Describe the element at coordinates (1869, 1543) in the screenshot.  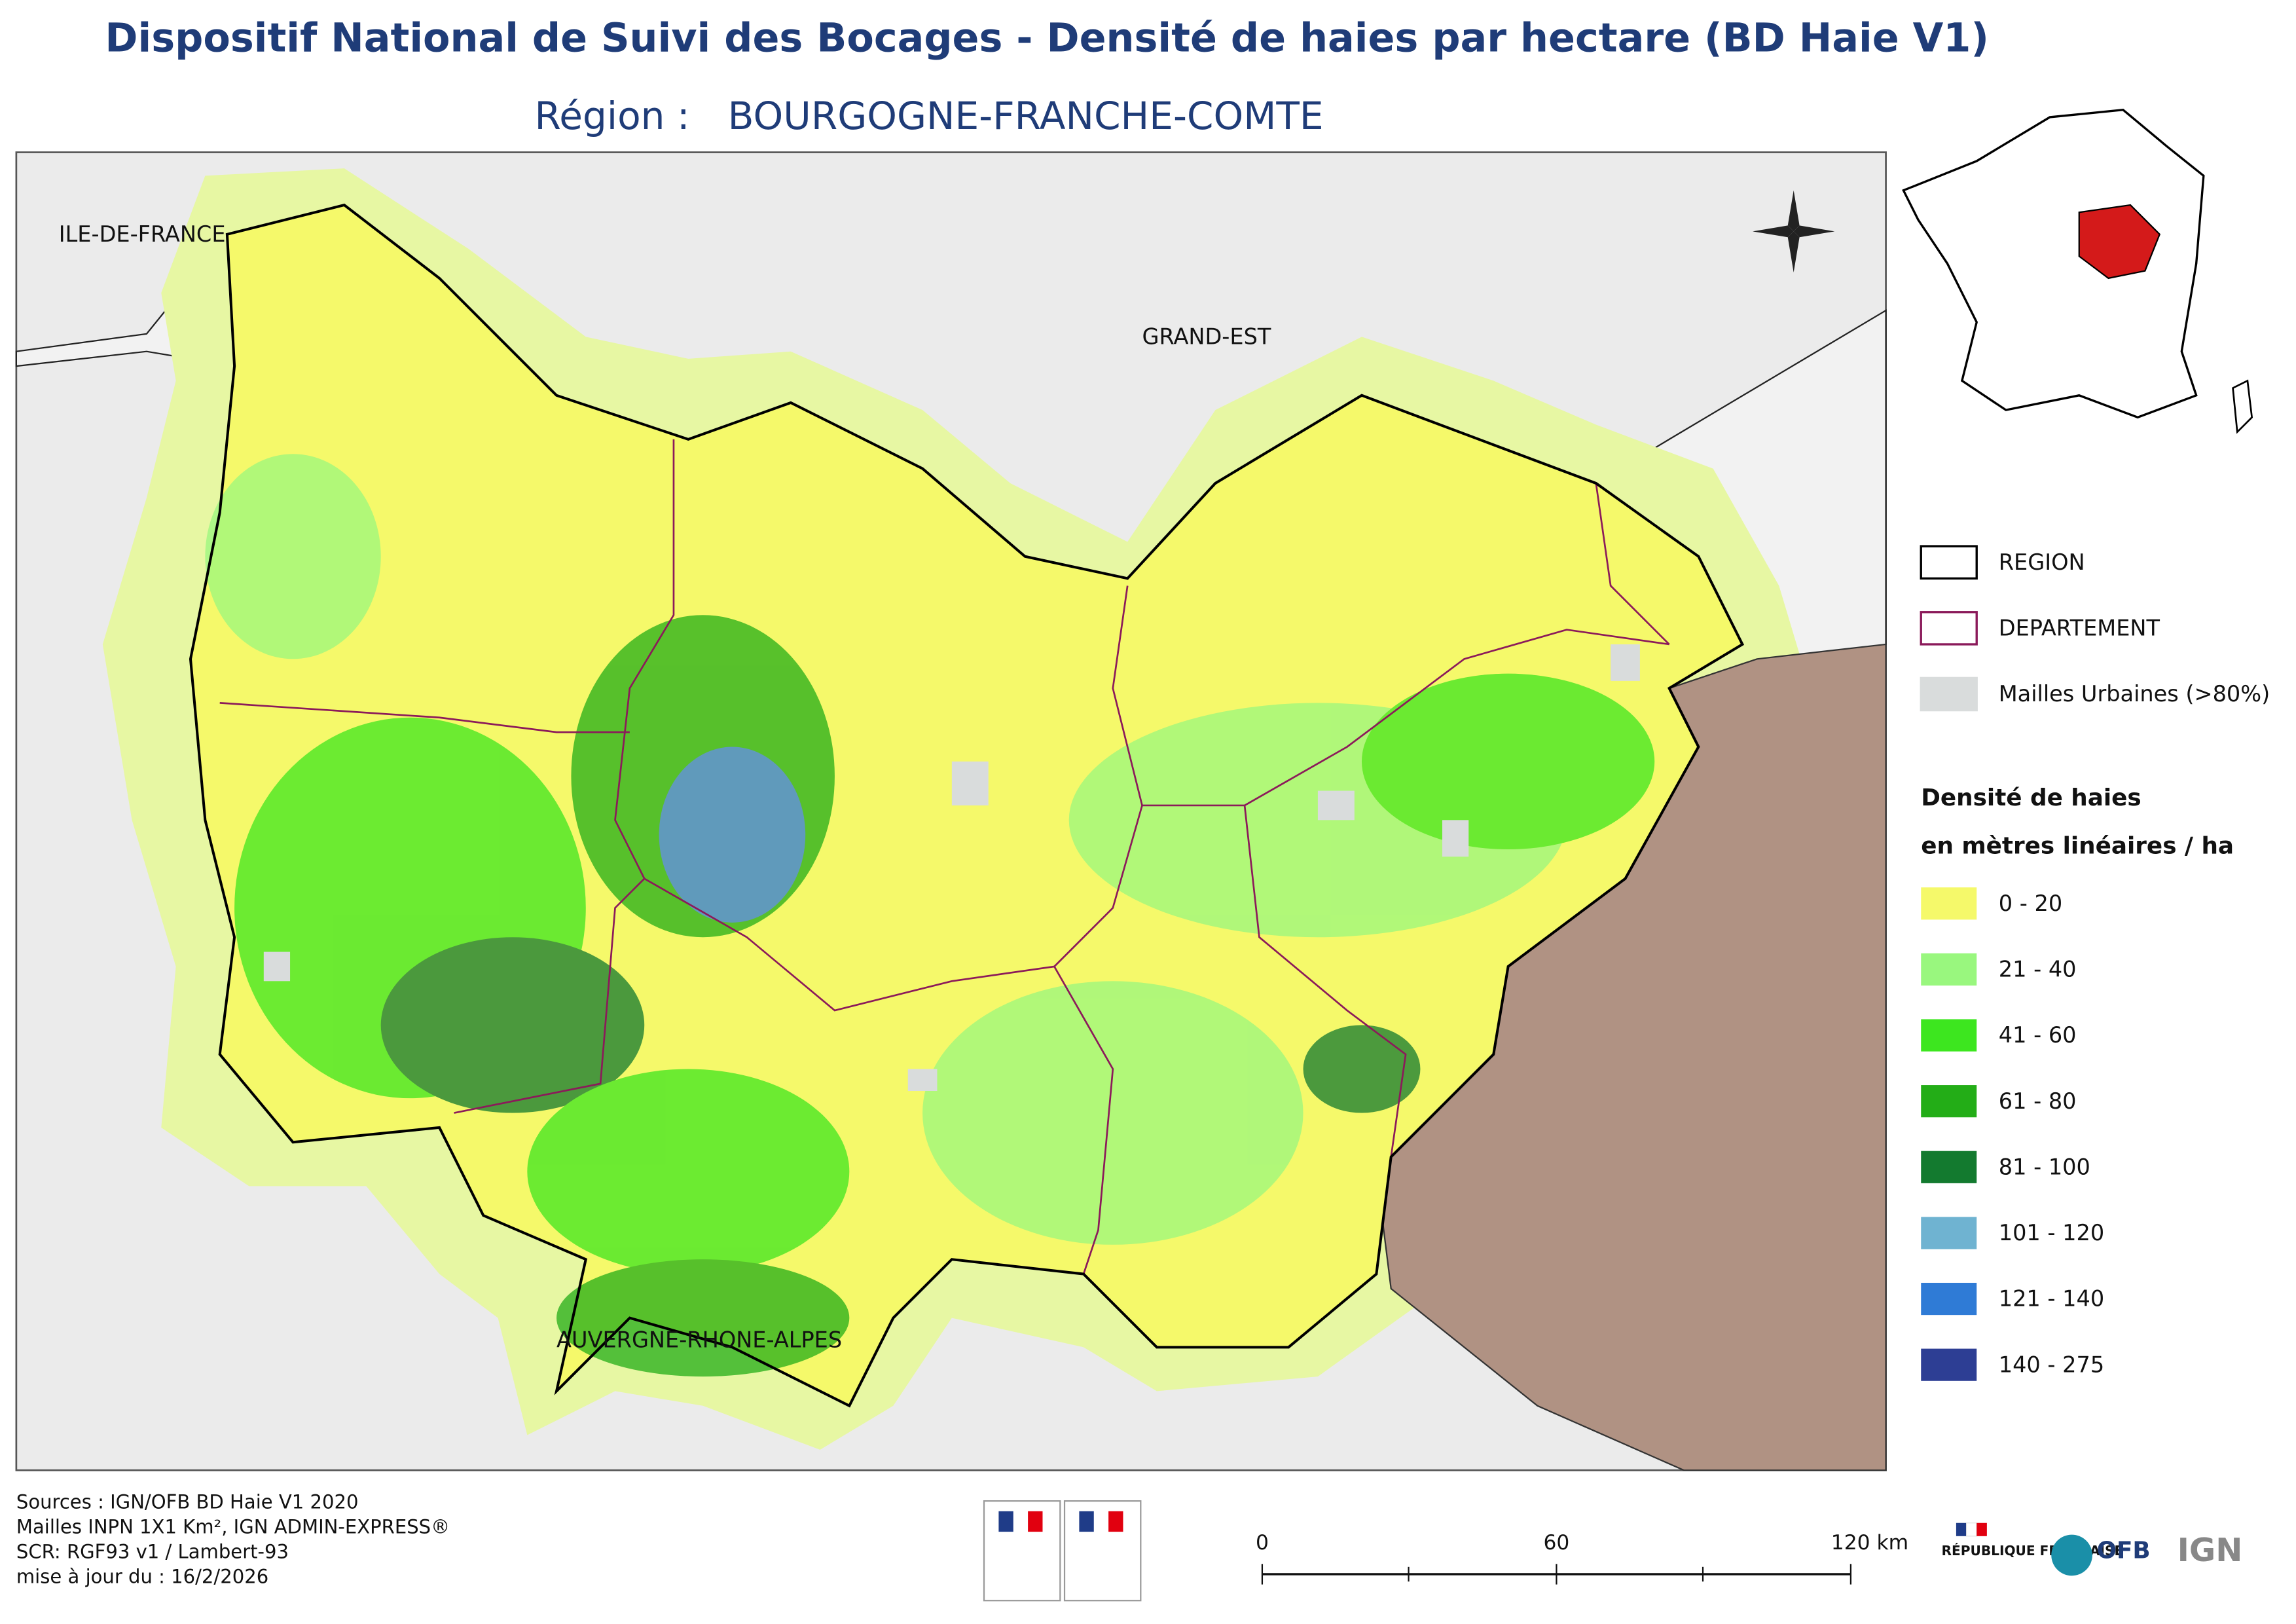
I see `scale-label: 120 km` at that location.